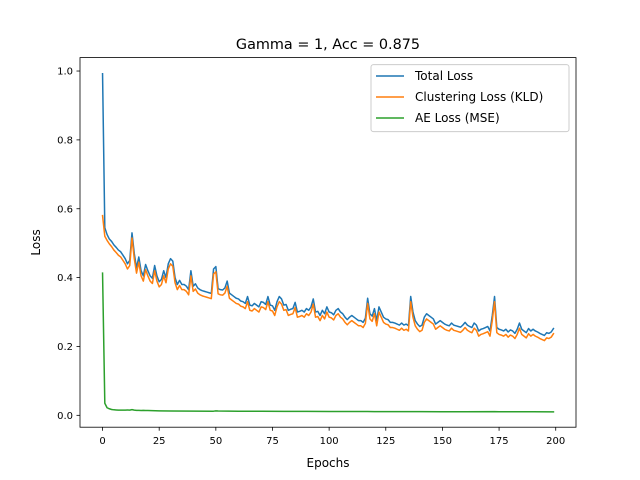 The height and width of the screenshot is (480, 640). What do you see at coordinates (65, 347) in the screenshot?
I see `y-tick-label: 0.2` at bounding box center [65, 347].